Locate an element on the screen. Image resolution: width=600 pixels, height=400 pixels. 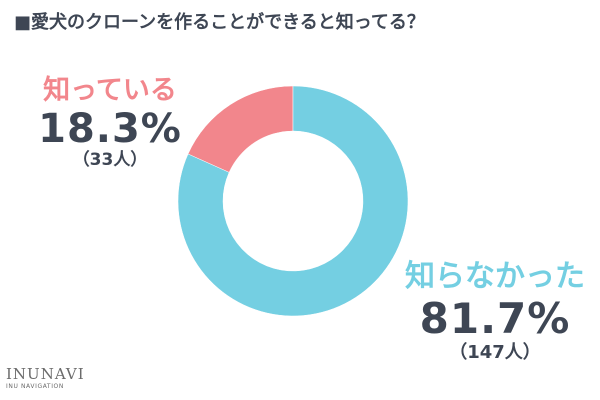
slice-label-knows: 知っている 18.3% （33人） is located at coordinates (110, 122).